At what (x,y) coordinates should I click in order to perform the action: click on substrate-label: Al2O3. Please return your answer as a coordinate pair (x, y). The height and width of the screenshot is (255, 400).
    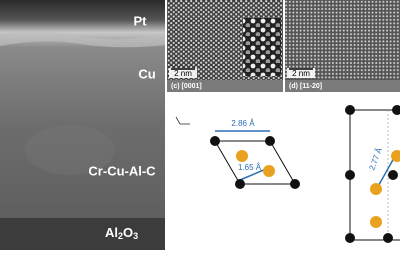
    Looking at the image, I should click on (121, 233).